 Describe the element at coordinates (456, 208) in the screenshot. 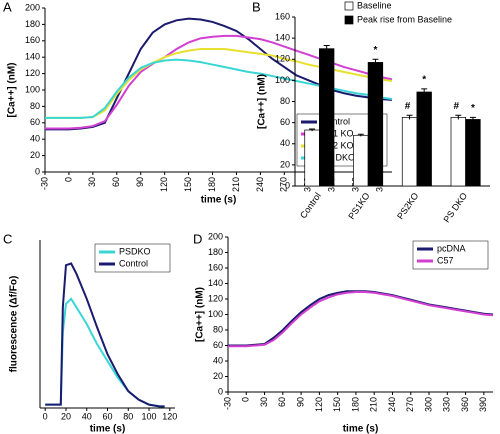

I see `x-tick-label: PS DKO` at that location.